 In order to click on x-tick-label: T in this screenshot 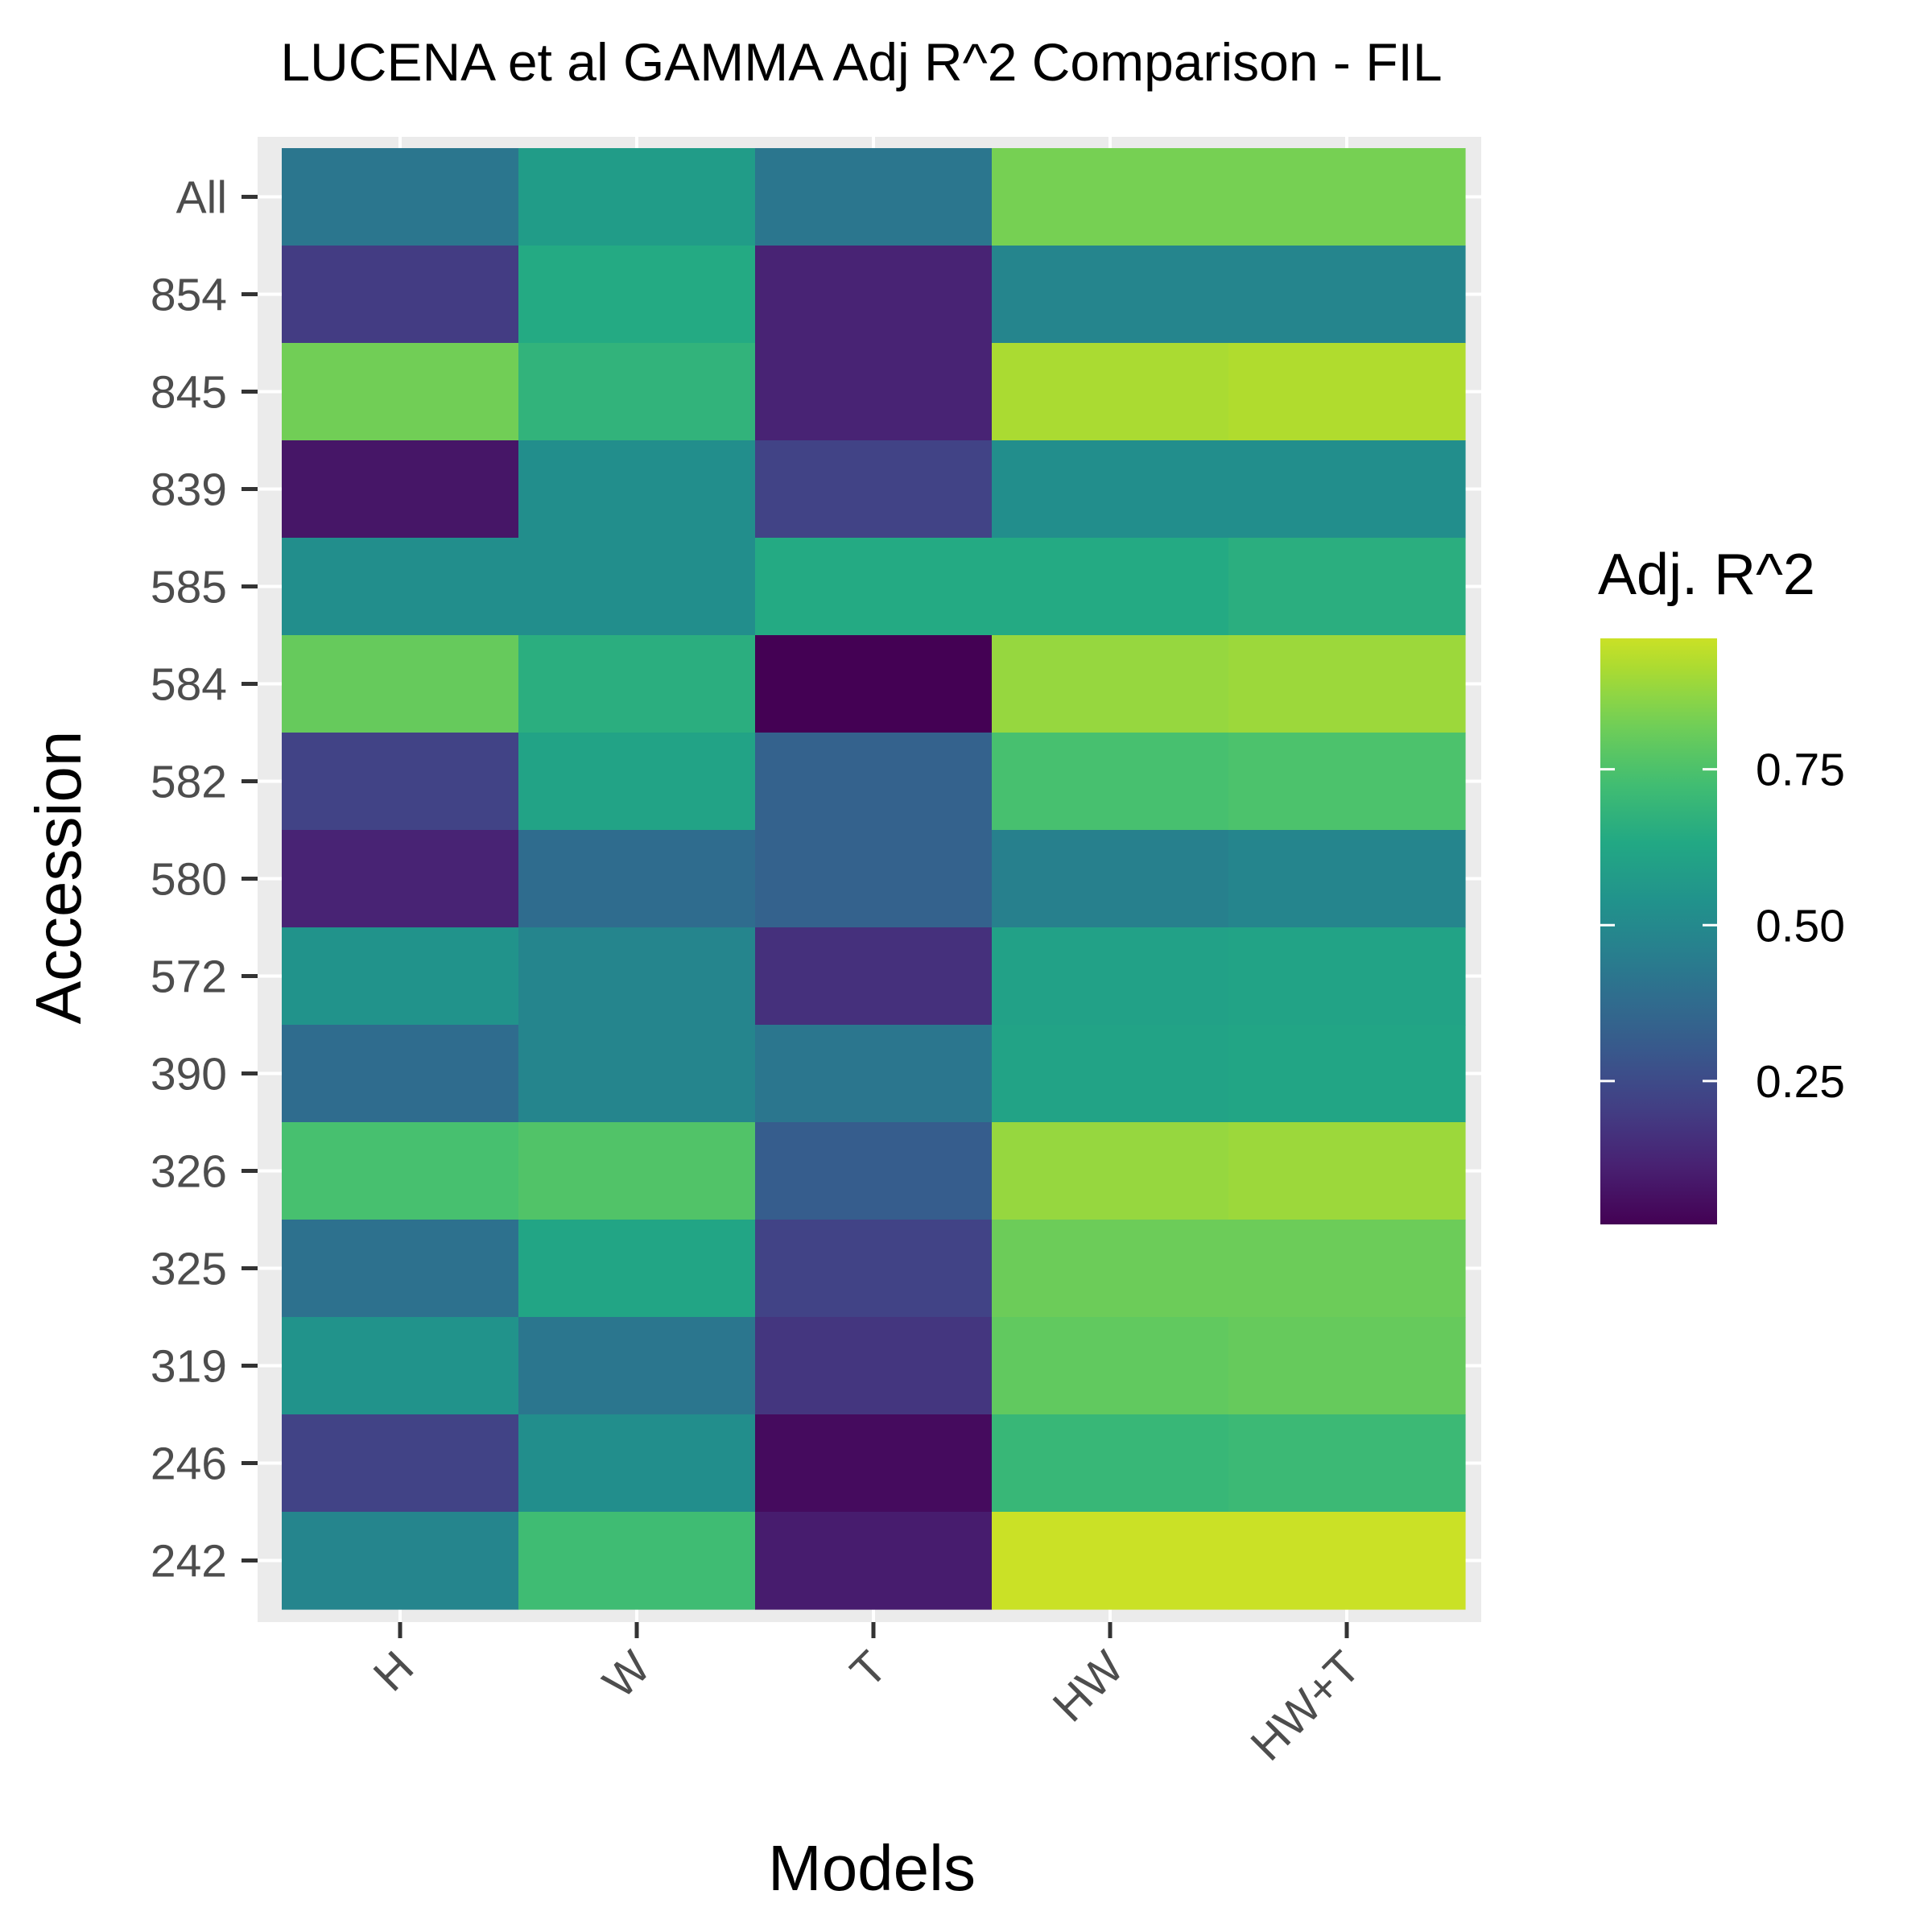, I will do `click(868, 1669)`.